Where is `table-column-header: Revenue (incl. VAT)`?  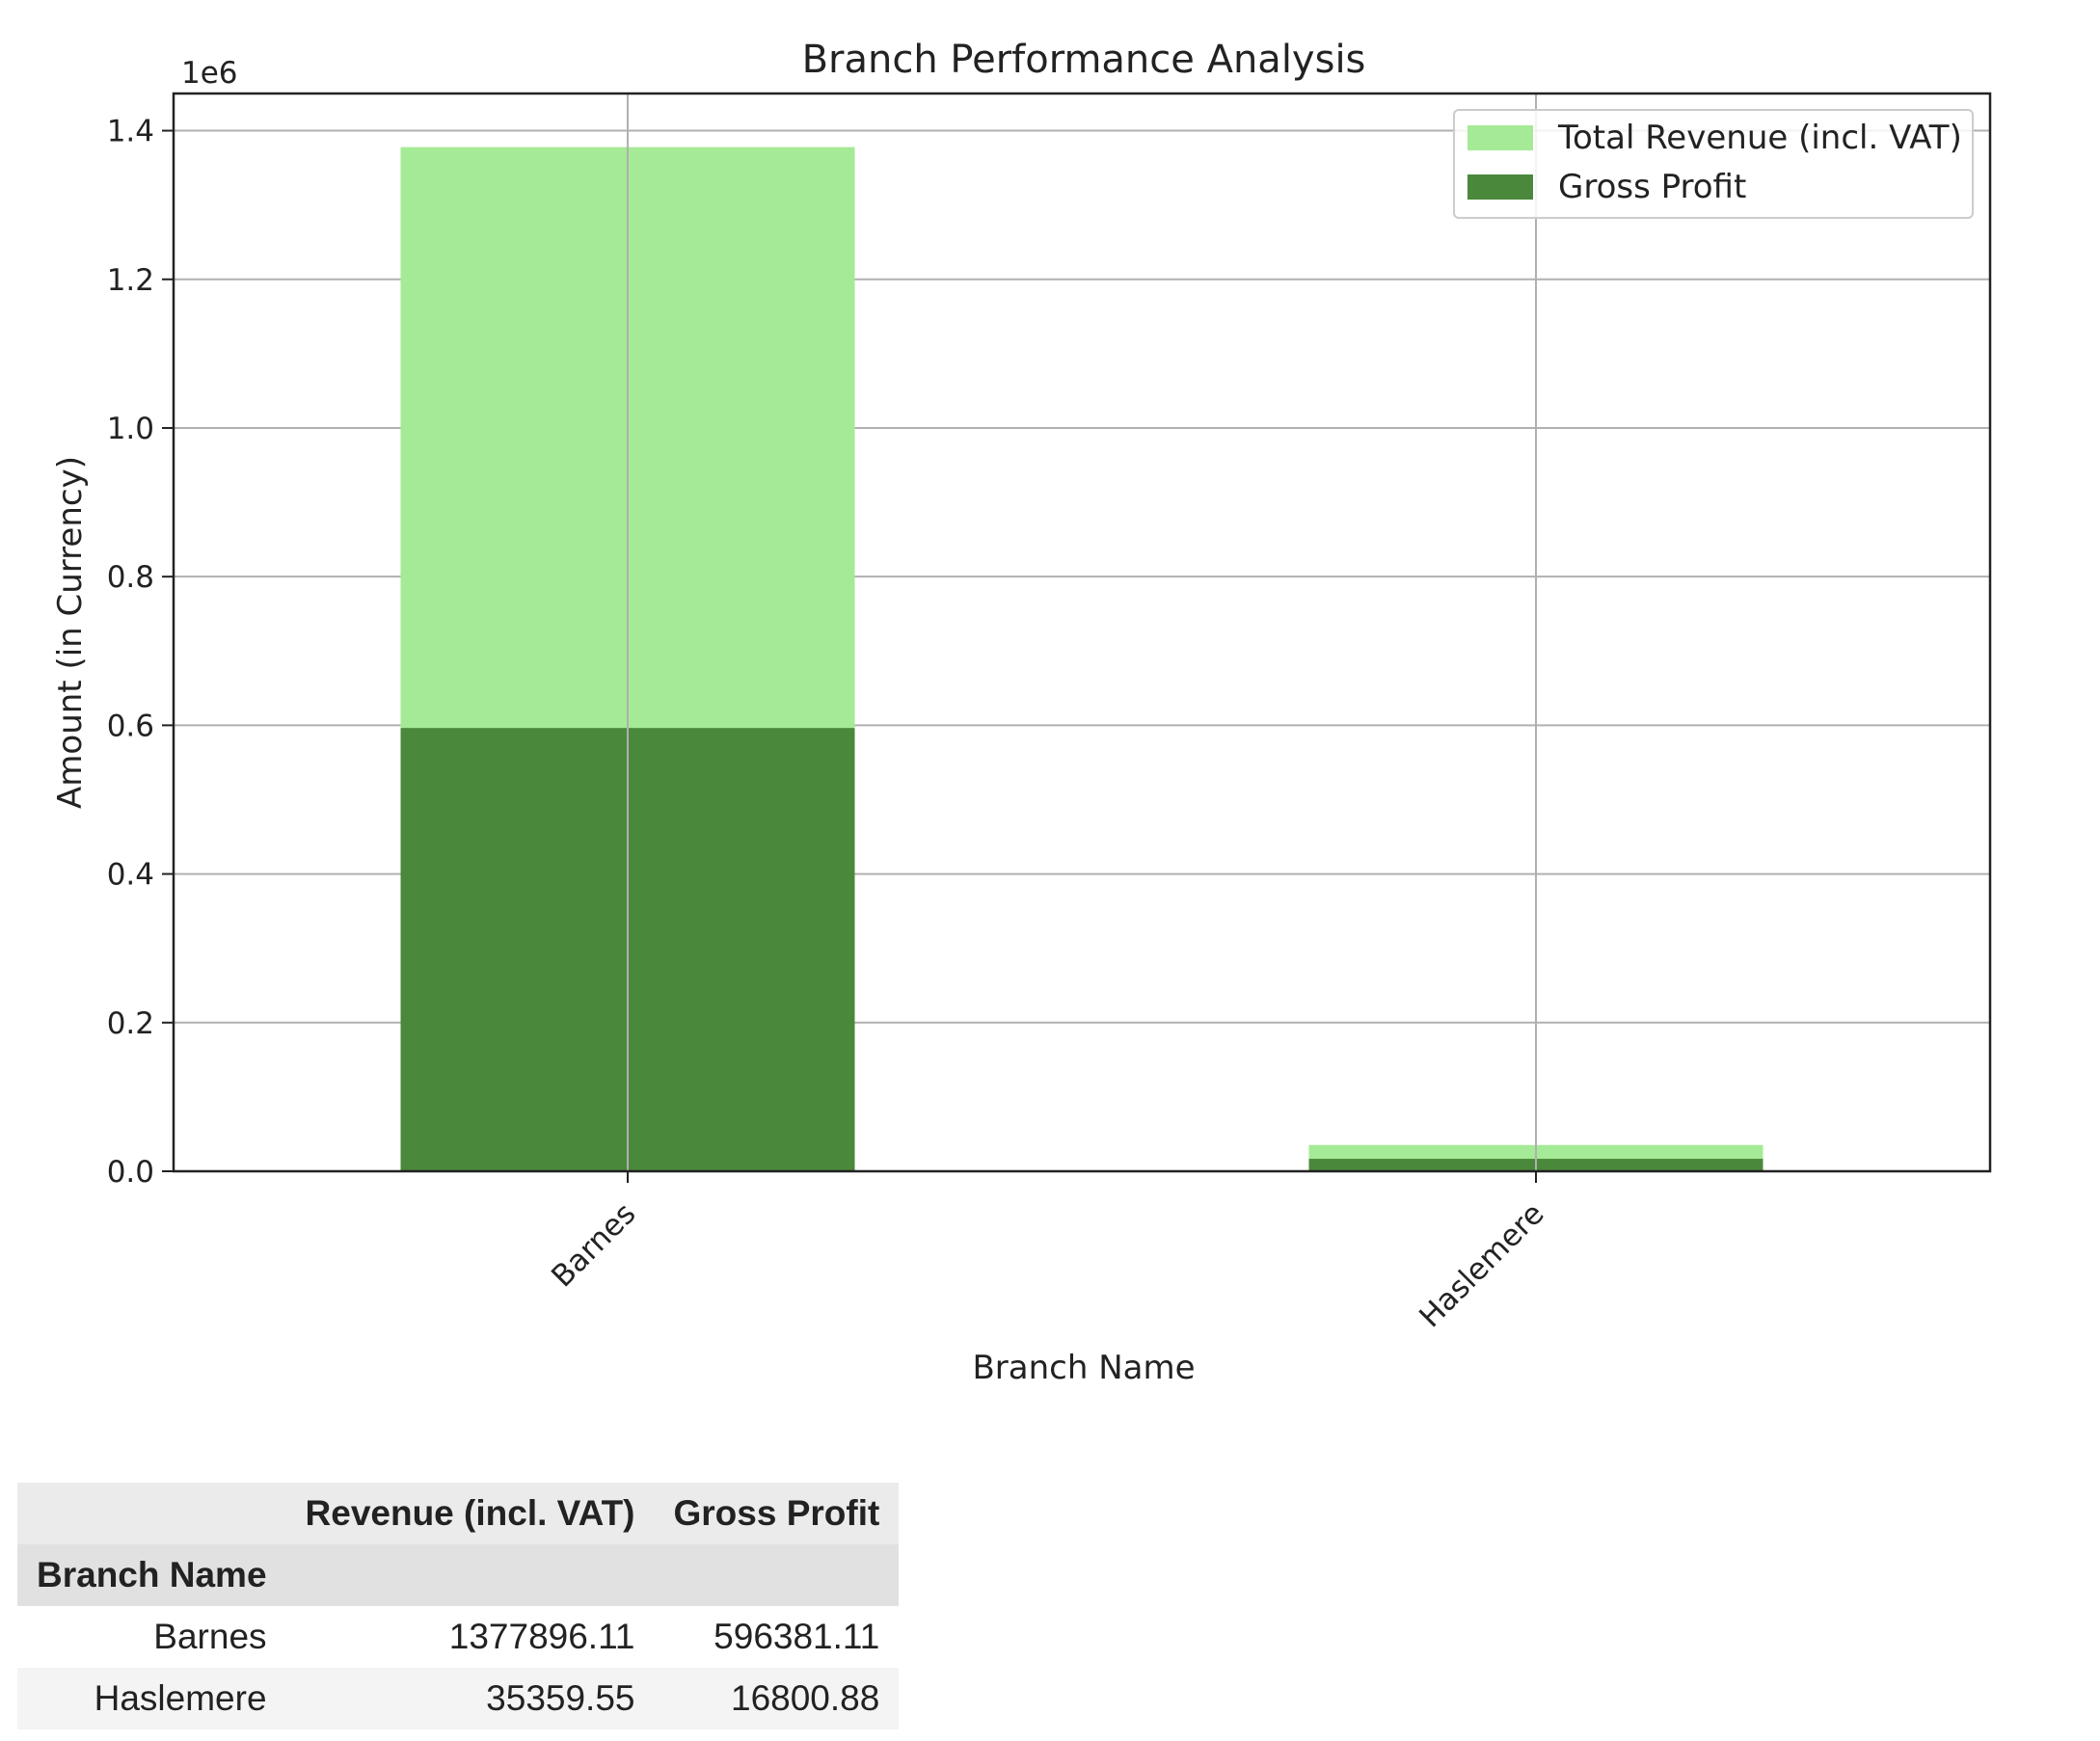
table-column-header: Revenue (incl. VAT) is located at coordinates (470, 1513).